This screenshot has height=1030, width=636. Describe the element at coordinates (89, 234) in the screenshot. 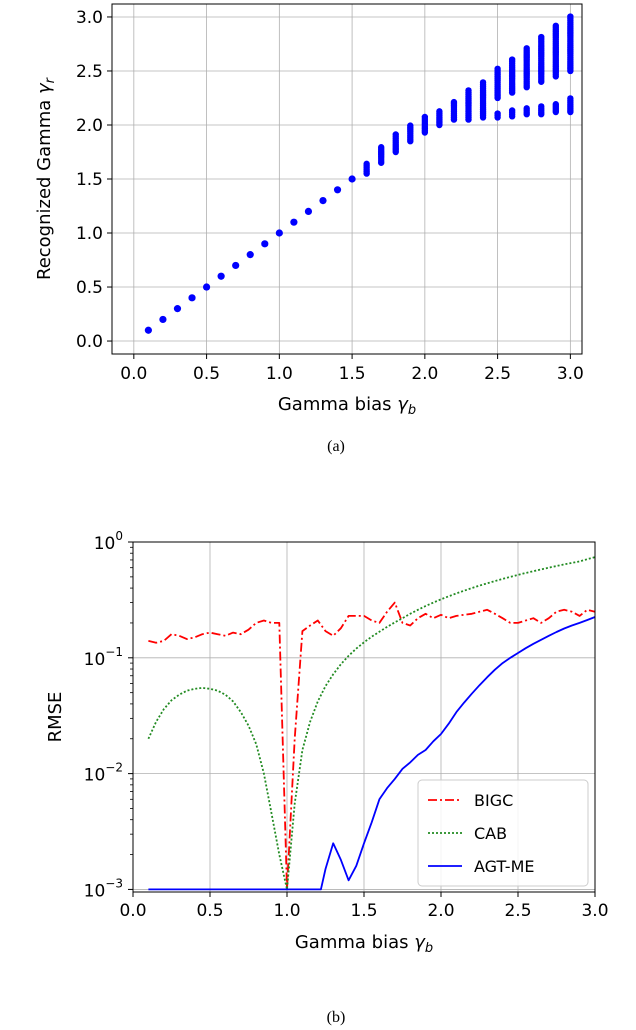

I see `scatter-y-tick-label: 1.0` at that location.